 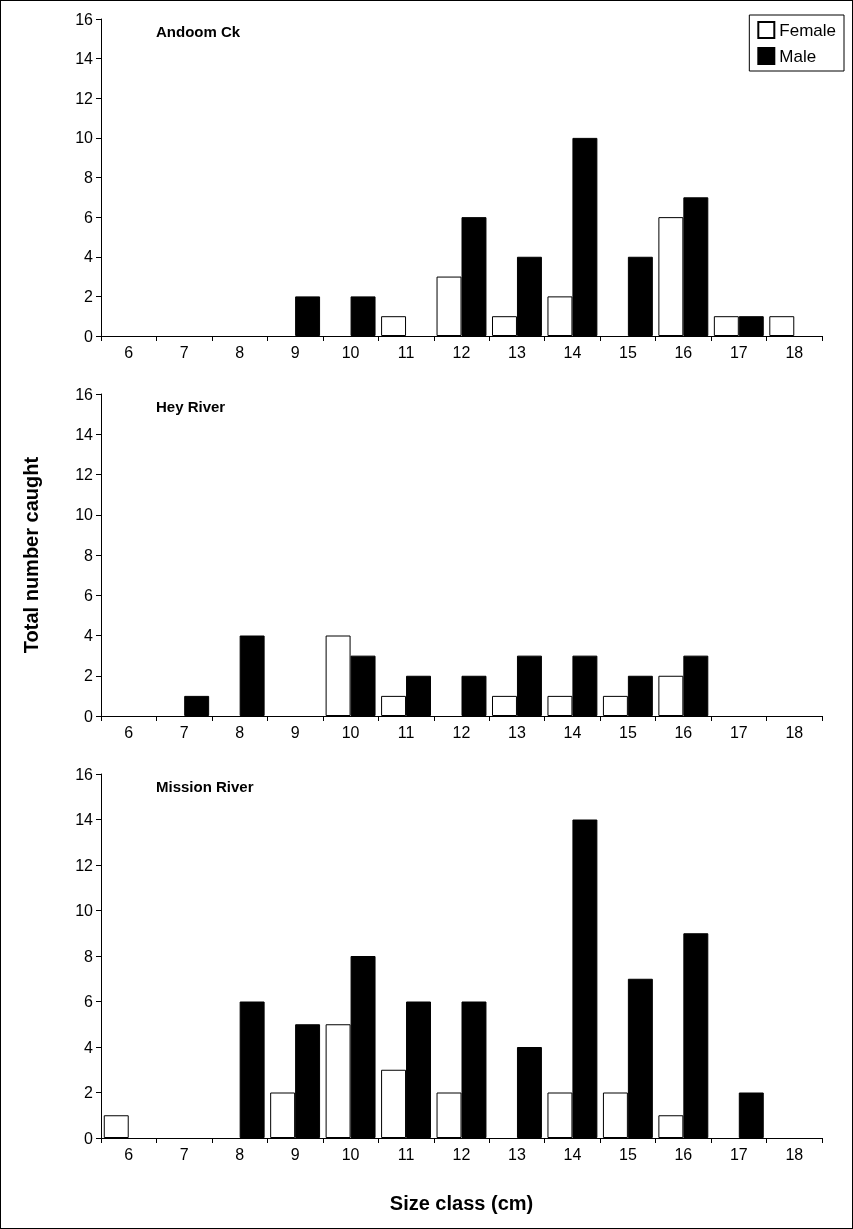 What do you see at coordinates (191, 406) in the screenshot?
I see `chart-title: Hey River` at bounding box center [191, 406].